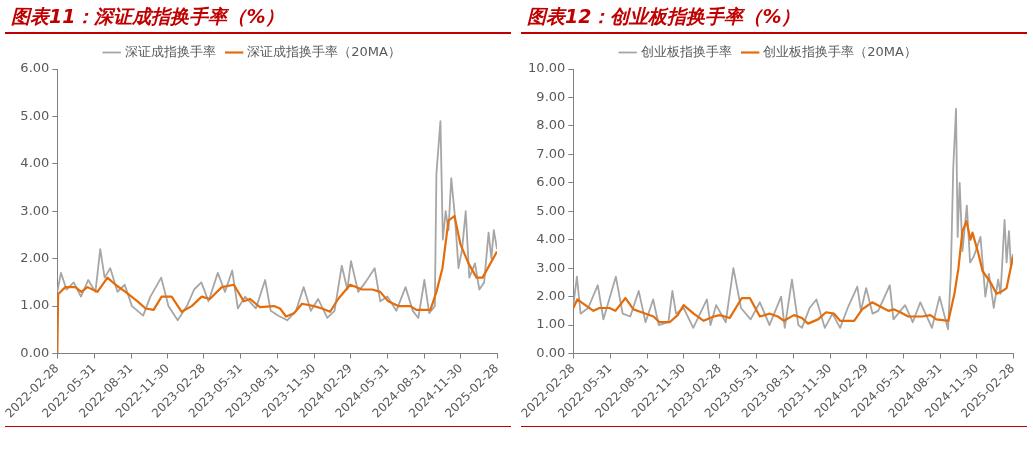 This screenshot has height=456, width=1033. Describe the element at coordinates (551, 125) in the screenshot. I see `y-tick-label: 8.00` at that location.